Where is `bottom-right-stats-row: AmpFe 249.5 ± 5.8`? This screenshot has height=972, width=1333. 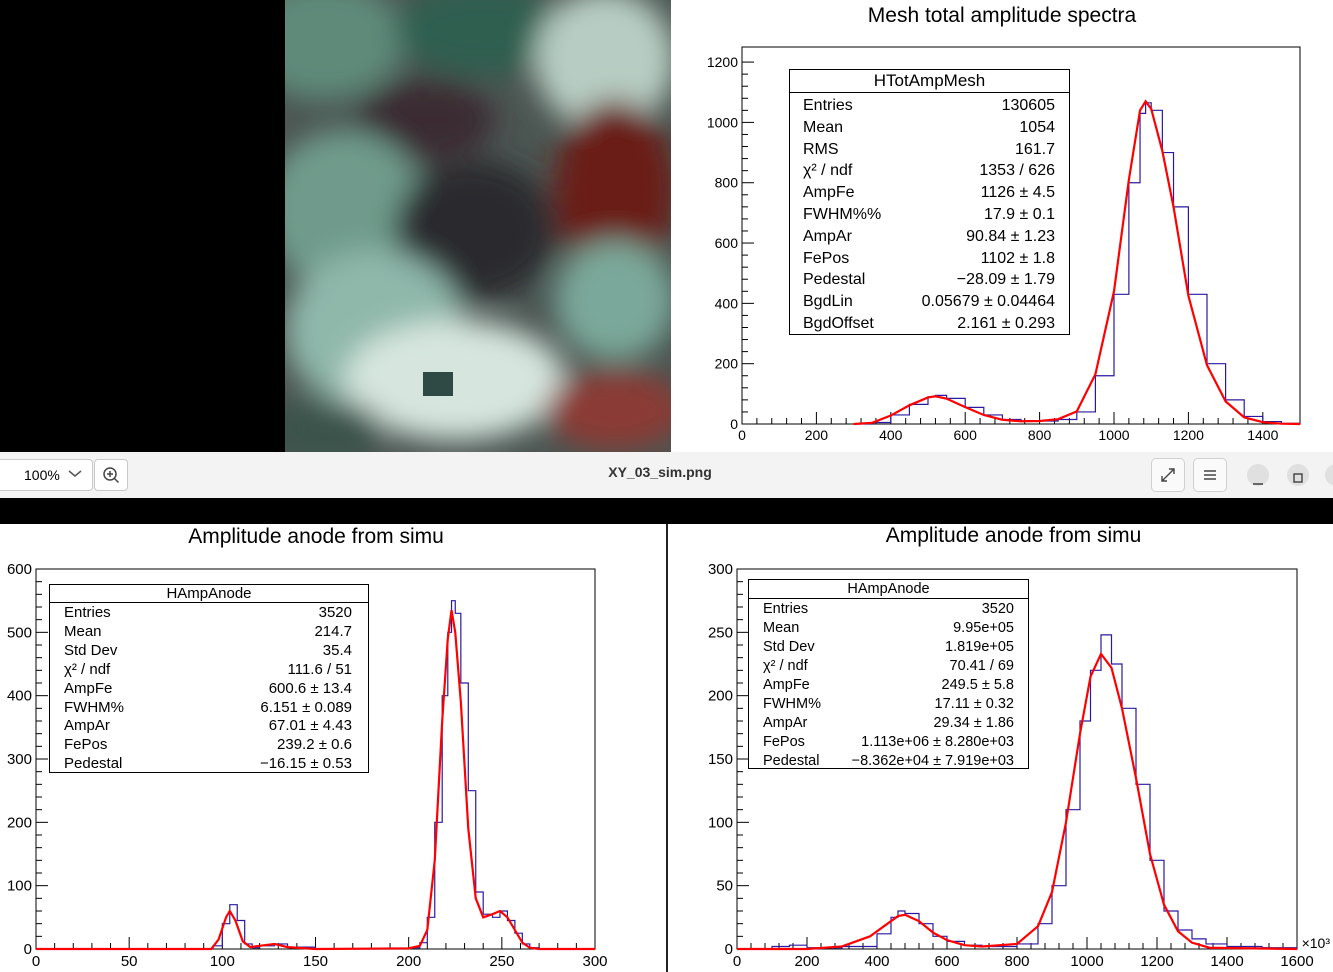
bottom-right-stats-row: AmpFe 249.5 ± 5.8 is located at coordinates (888, 685).